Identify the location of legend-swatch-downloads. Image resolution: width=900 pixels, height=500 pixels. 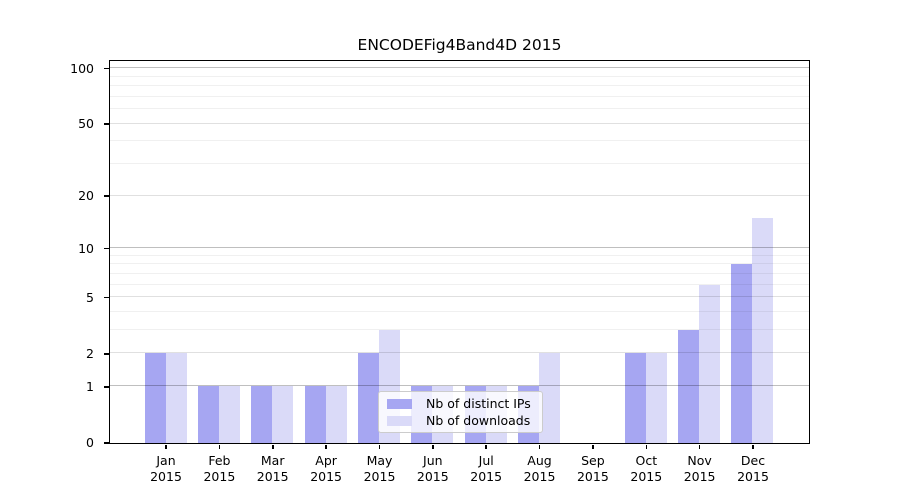
(399, 420).